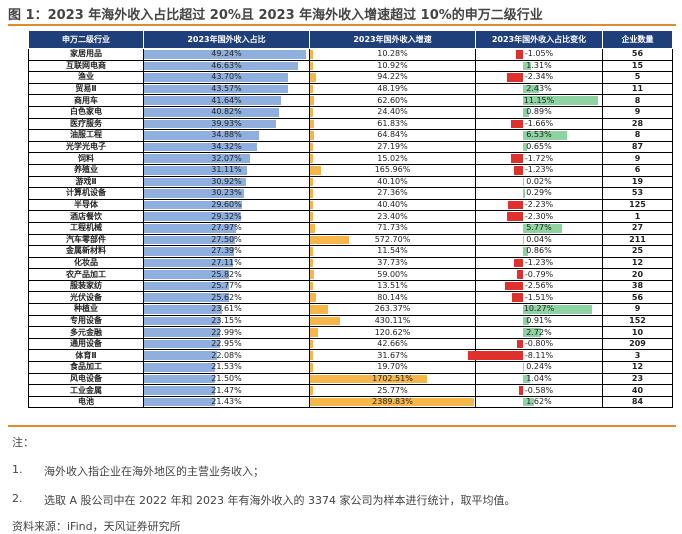 This screenshot has width=682, height=534. I want to click on growth-value: 13.51%, so click(392, 286).